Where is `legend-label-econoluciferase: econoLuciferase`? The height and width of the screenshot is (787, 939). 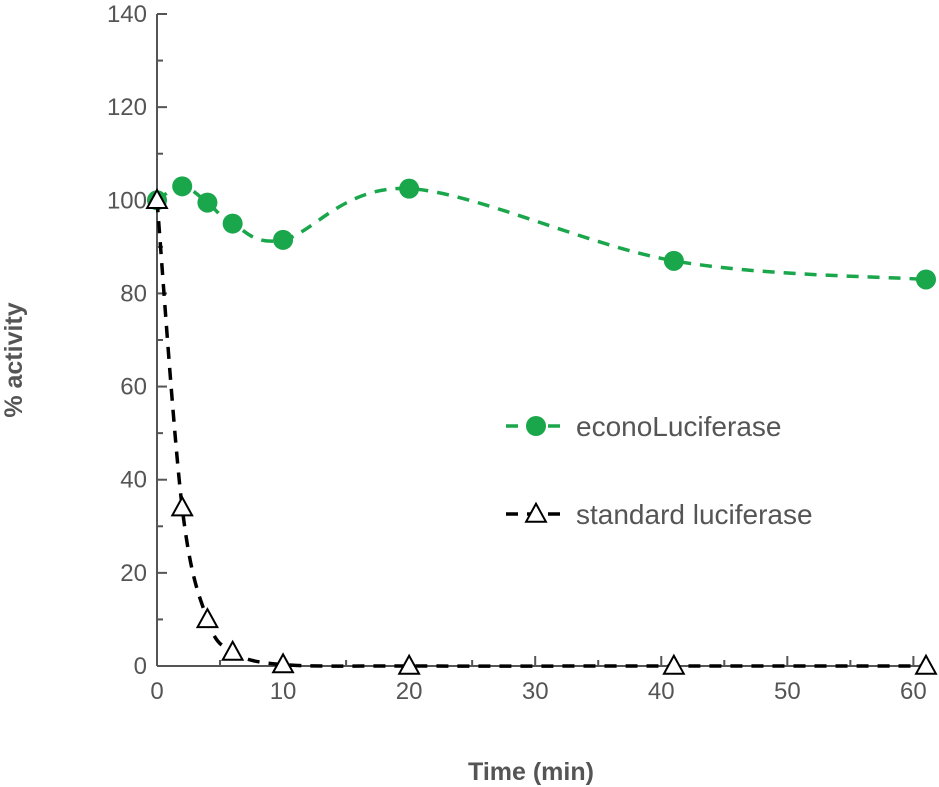 legend-label-econoluciferase: econoLuciferase is located at coordinates (678, 426).